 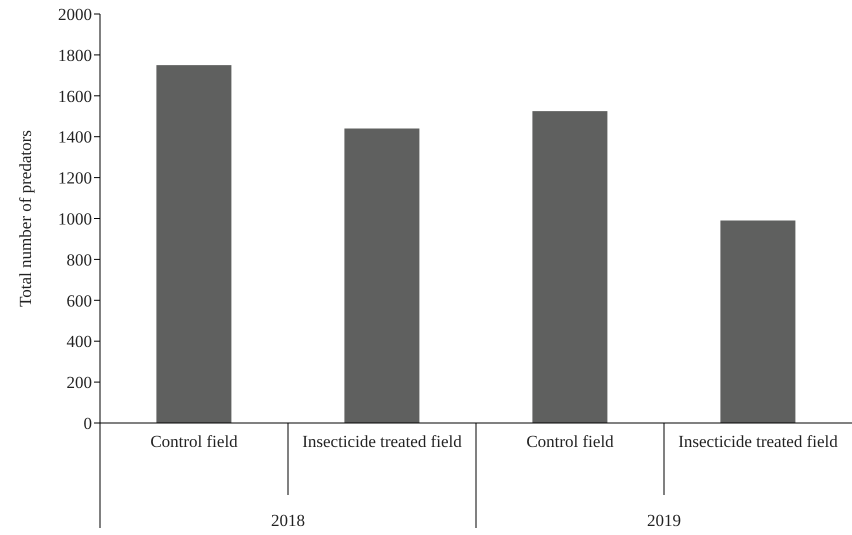 What do you see at coordinates (75, 137) in the screenshot?
I see `y-tick-label: 1400` at bounding box center [75, 137].